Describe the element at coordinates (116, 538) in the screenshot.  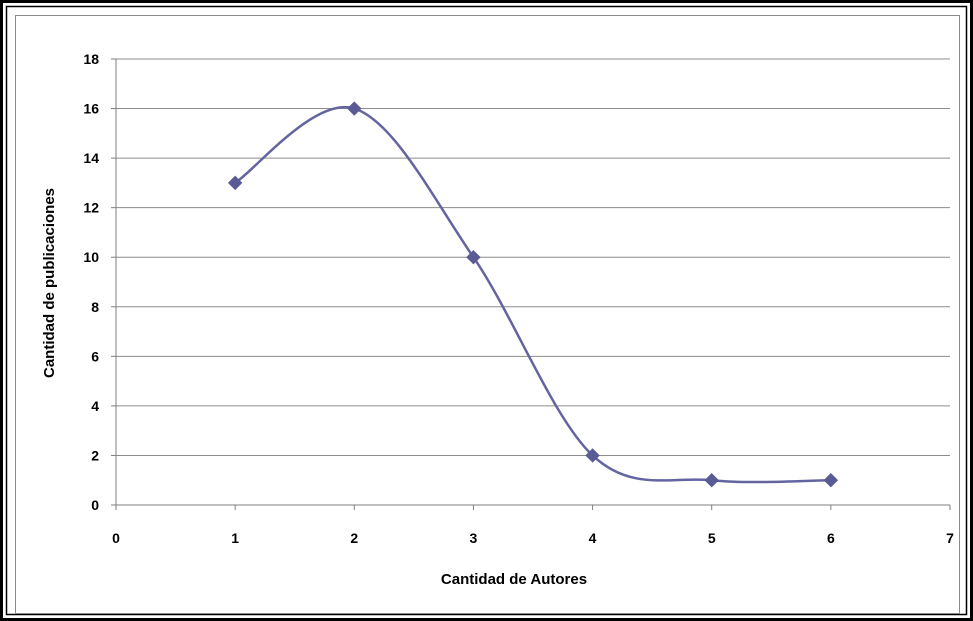
I see `x-tick-label-0: 0` at that location.